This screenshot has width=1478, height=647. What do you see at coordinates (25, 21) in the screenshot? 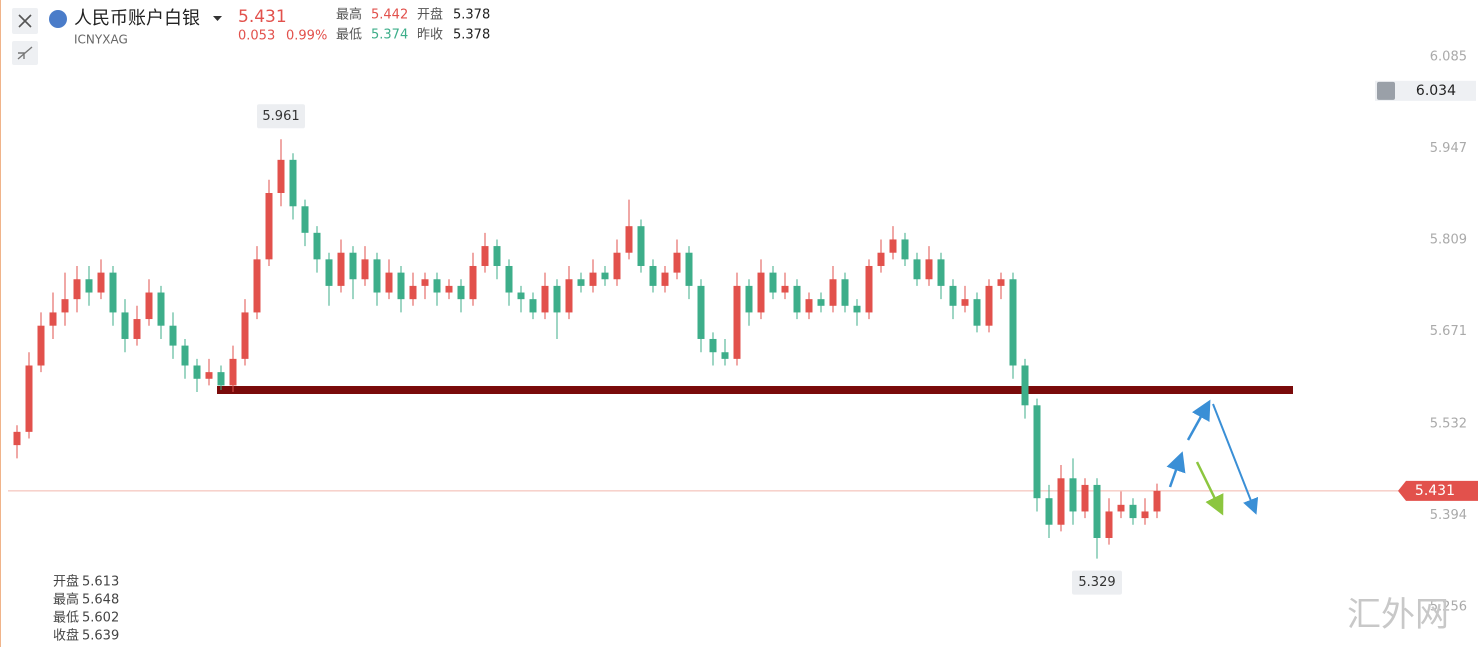
I see `close-icon` at bounding box center [25, 21].